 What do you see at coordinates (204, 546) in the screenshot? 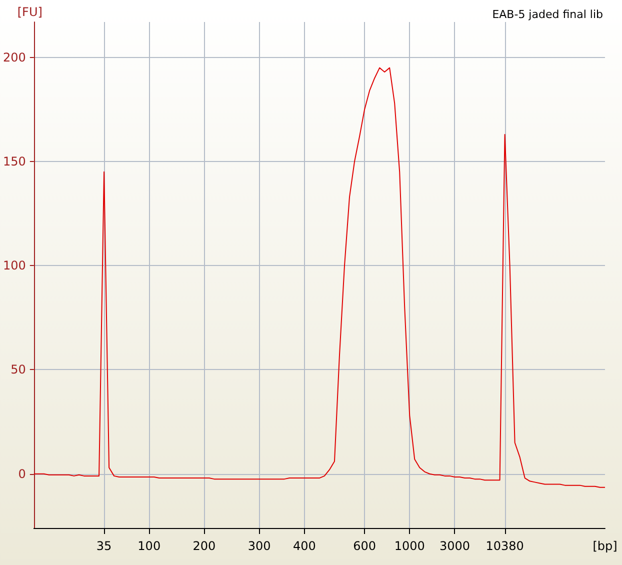
I see `x-tick-label: 200` at bounding box center [204, 546].